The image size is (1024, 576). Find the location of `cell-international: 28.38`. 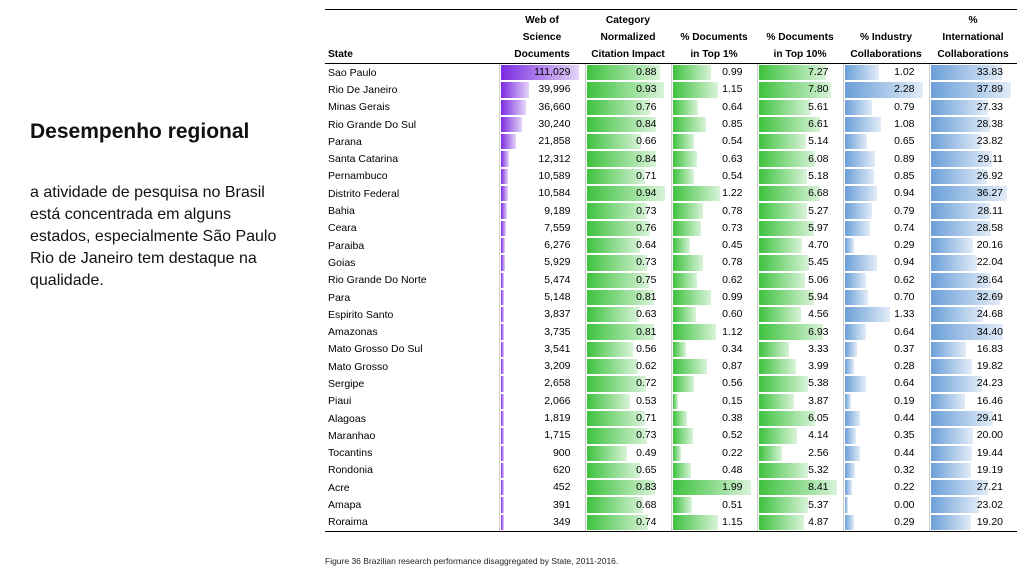

cell-international: 28.38 is located at coordinates (972, 124).